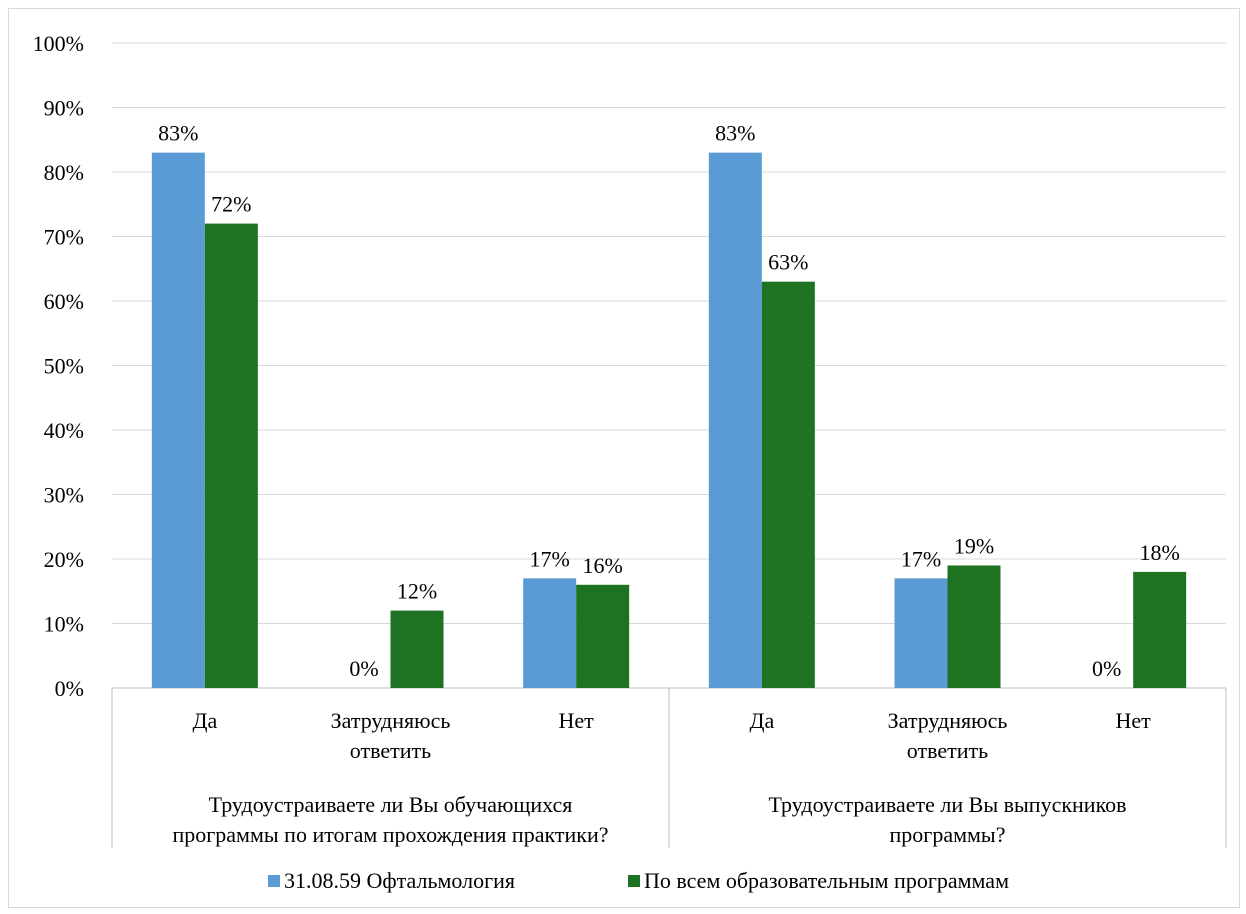 The image size is (1246, 914). I want to click on data-label: 12%, so click(417, 591).